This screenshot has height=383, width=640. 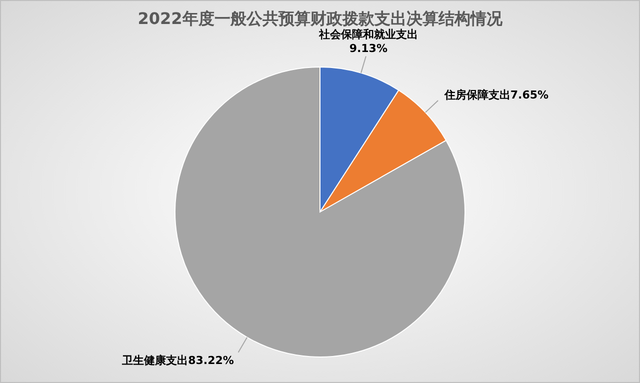 What do you see at coordinates (368, 48) in the screenshot?
I see `data-label: 9.13%` at bounding box center [368, 48].